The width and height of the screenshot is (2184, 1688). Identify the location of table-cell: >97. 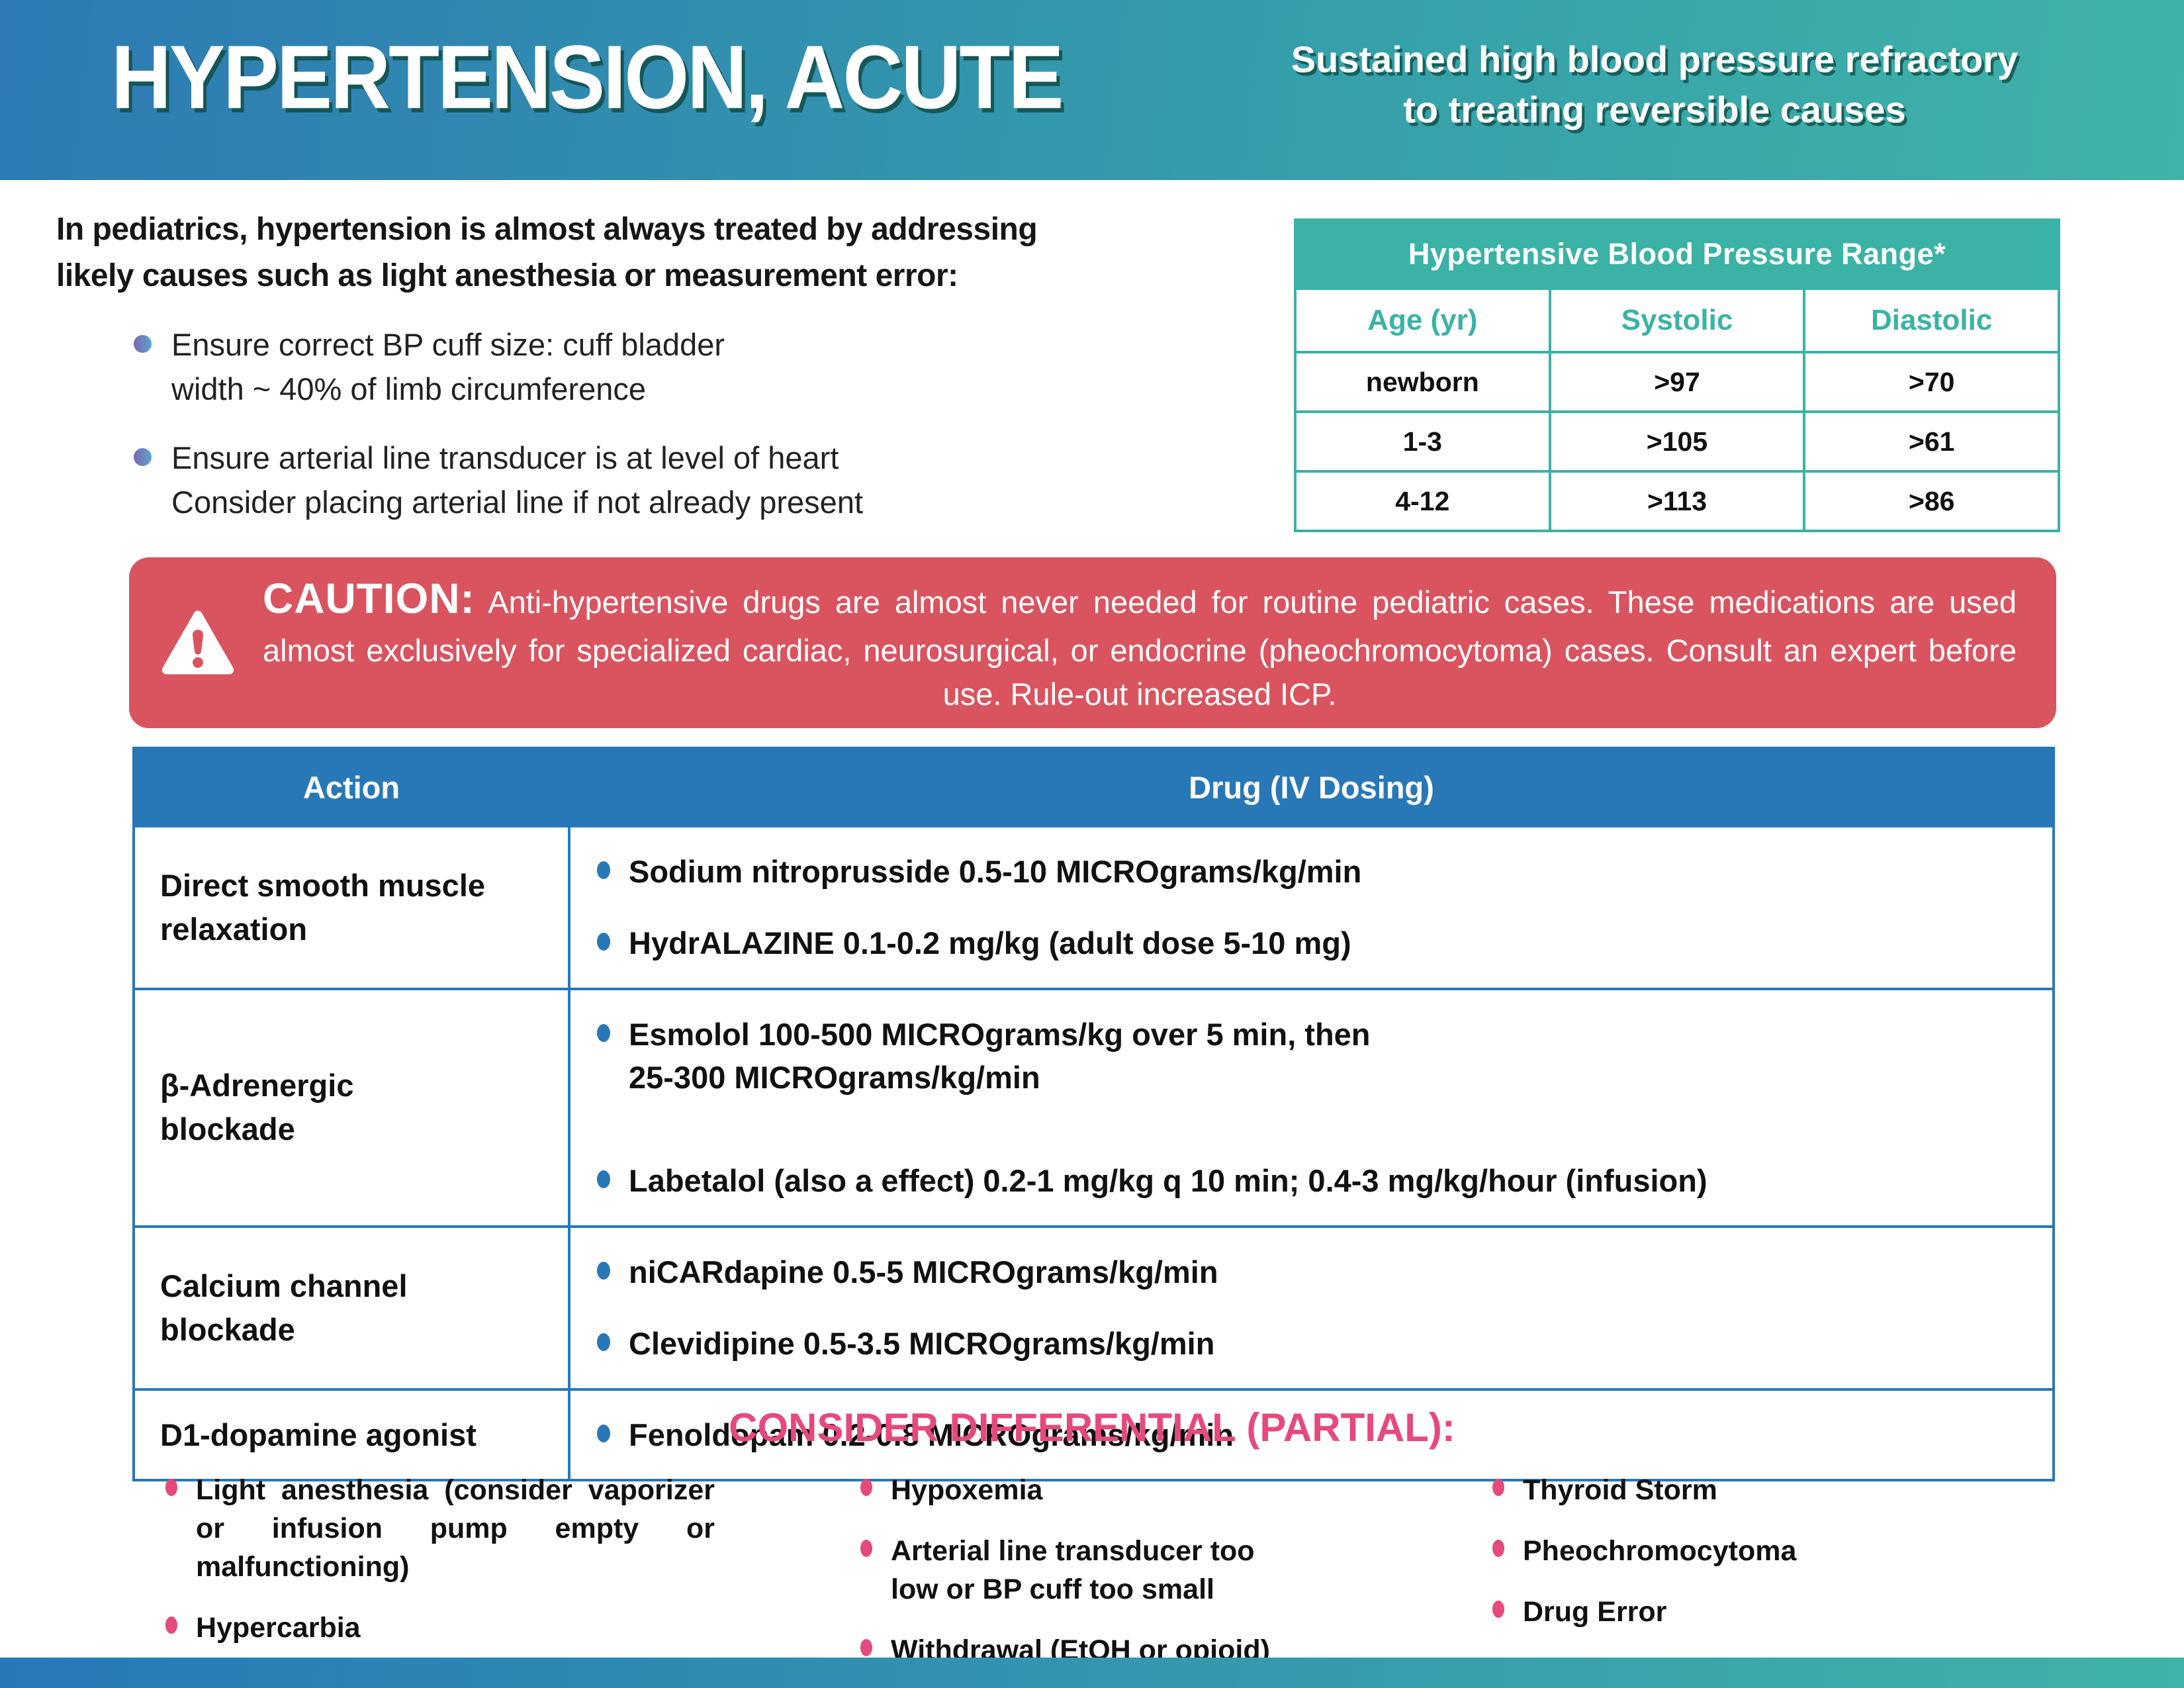
(1677, 382).